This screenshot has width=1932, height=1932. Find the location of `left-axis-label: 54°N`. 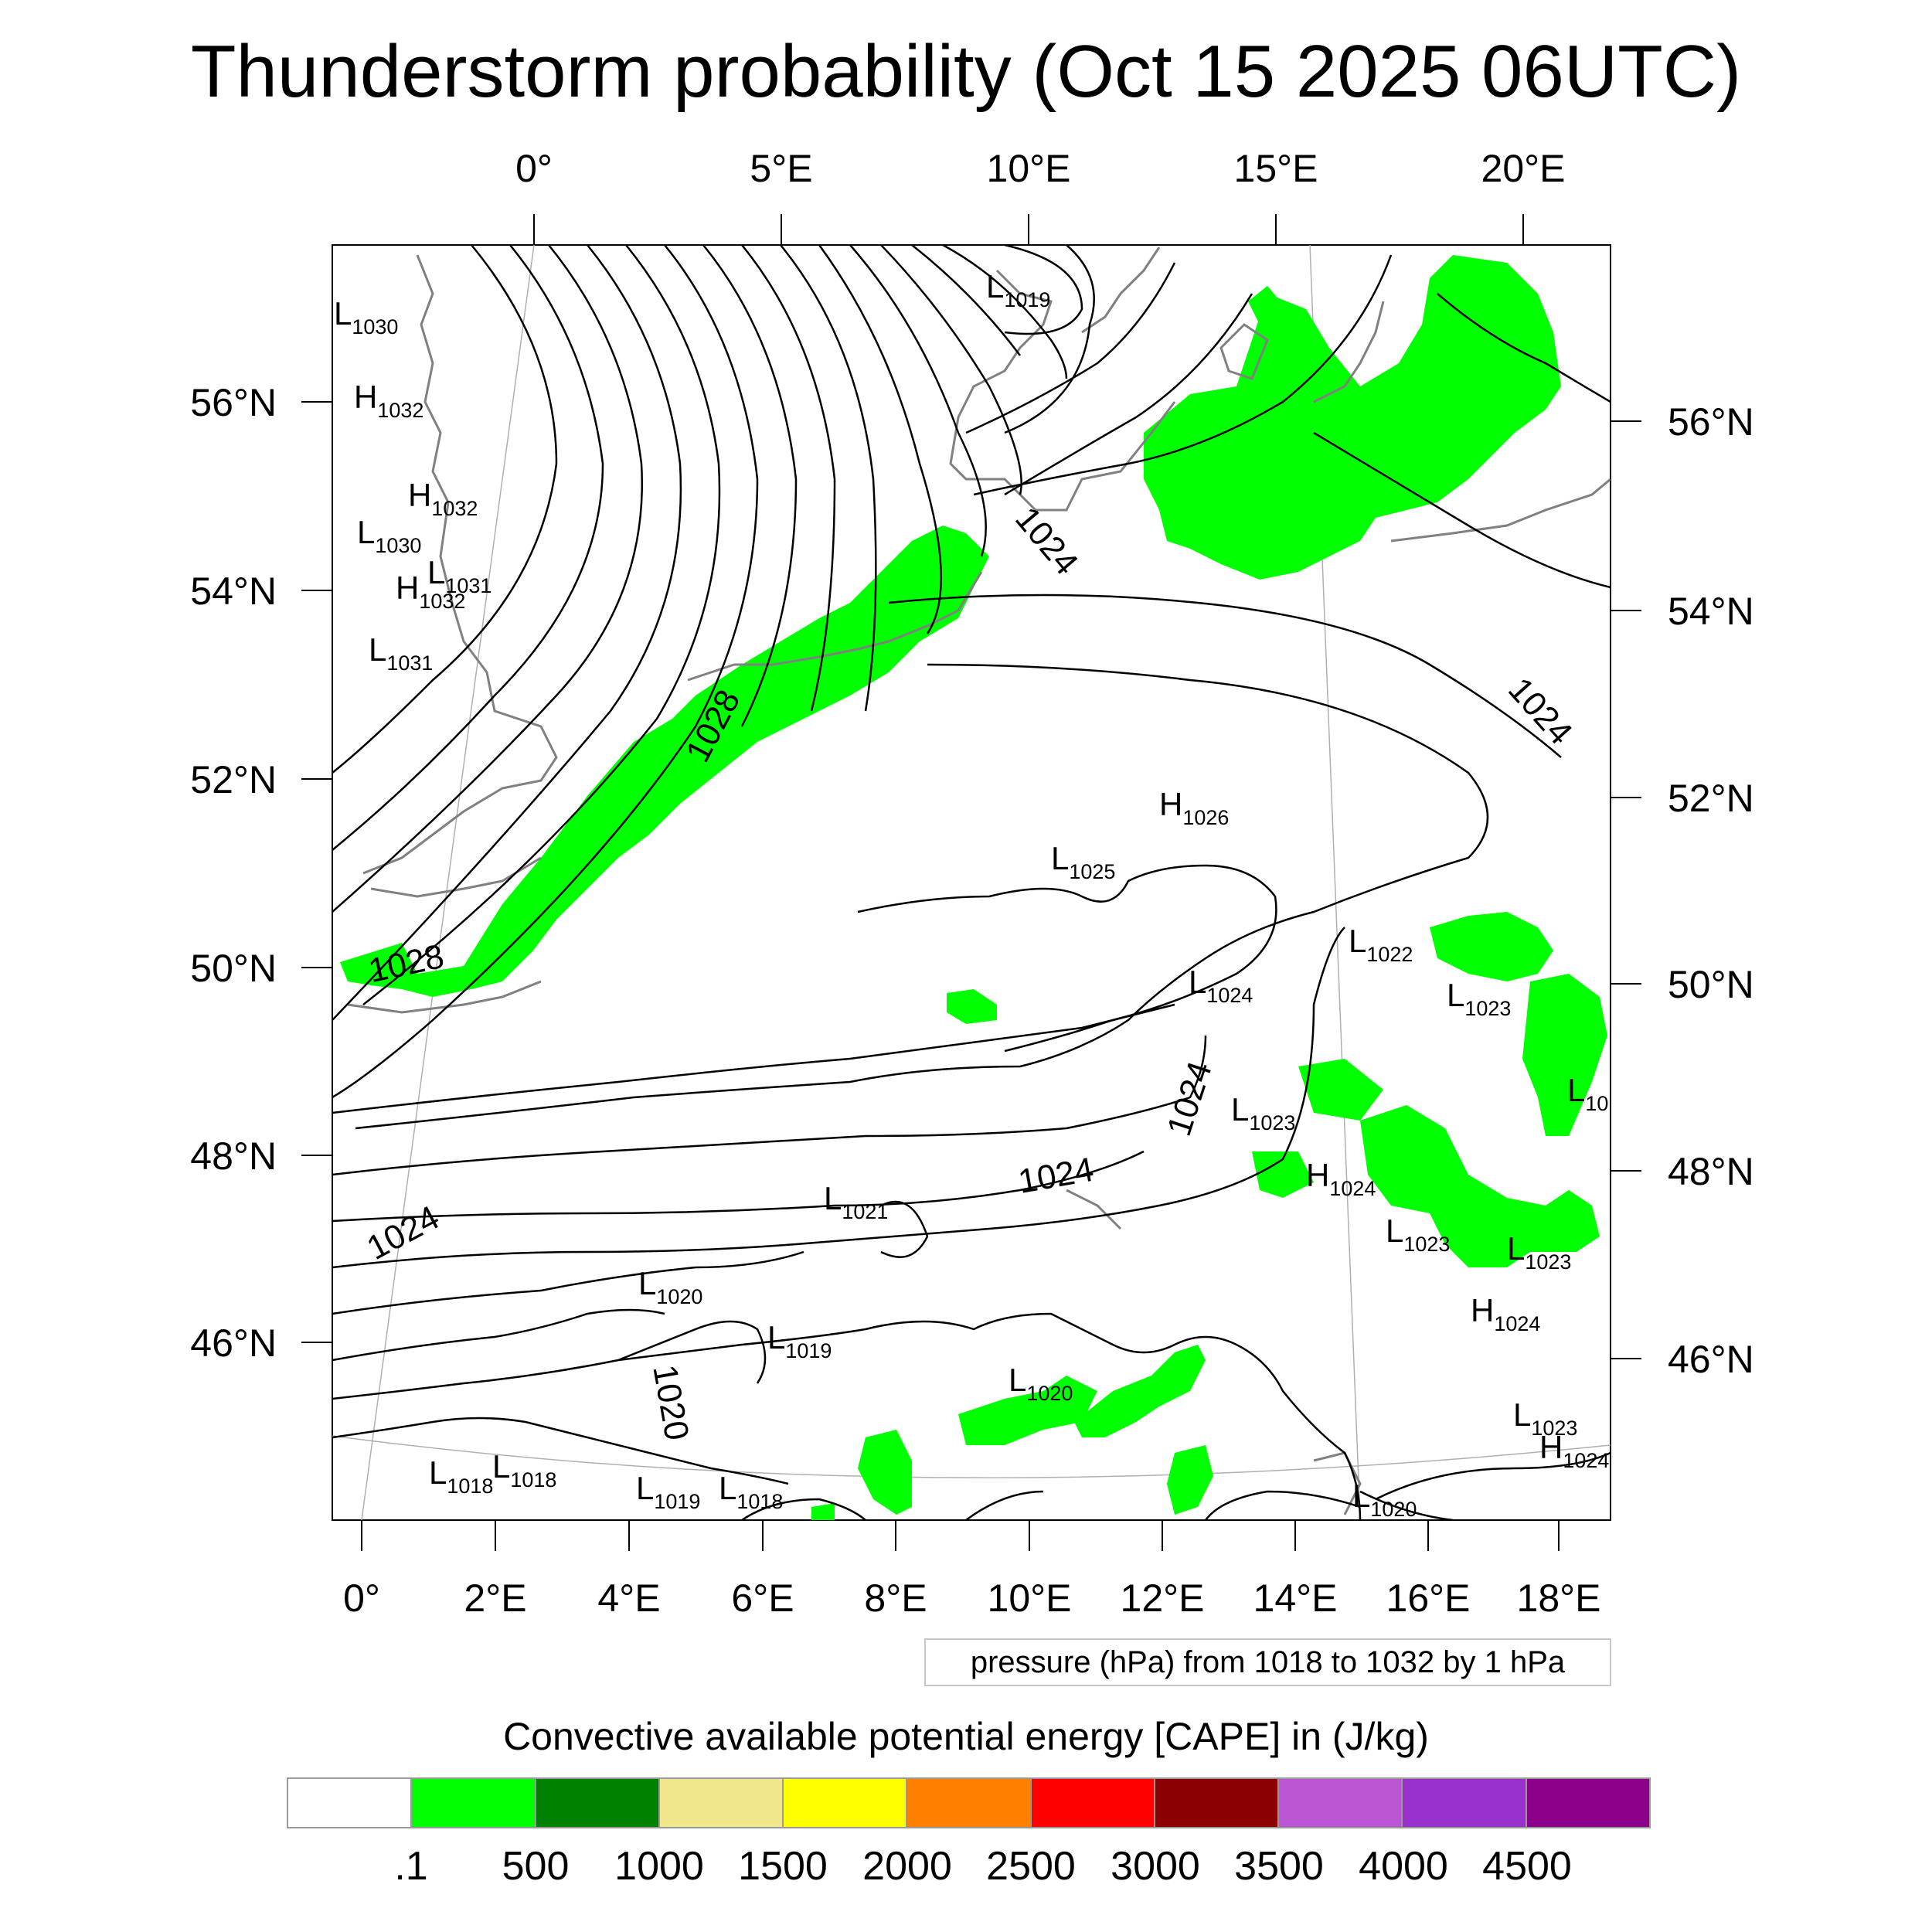

left-axis-label: 54°N is located at coordinates (234, 592).